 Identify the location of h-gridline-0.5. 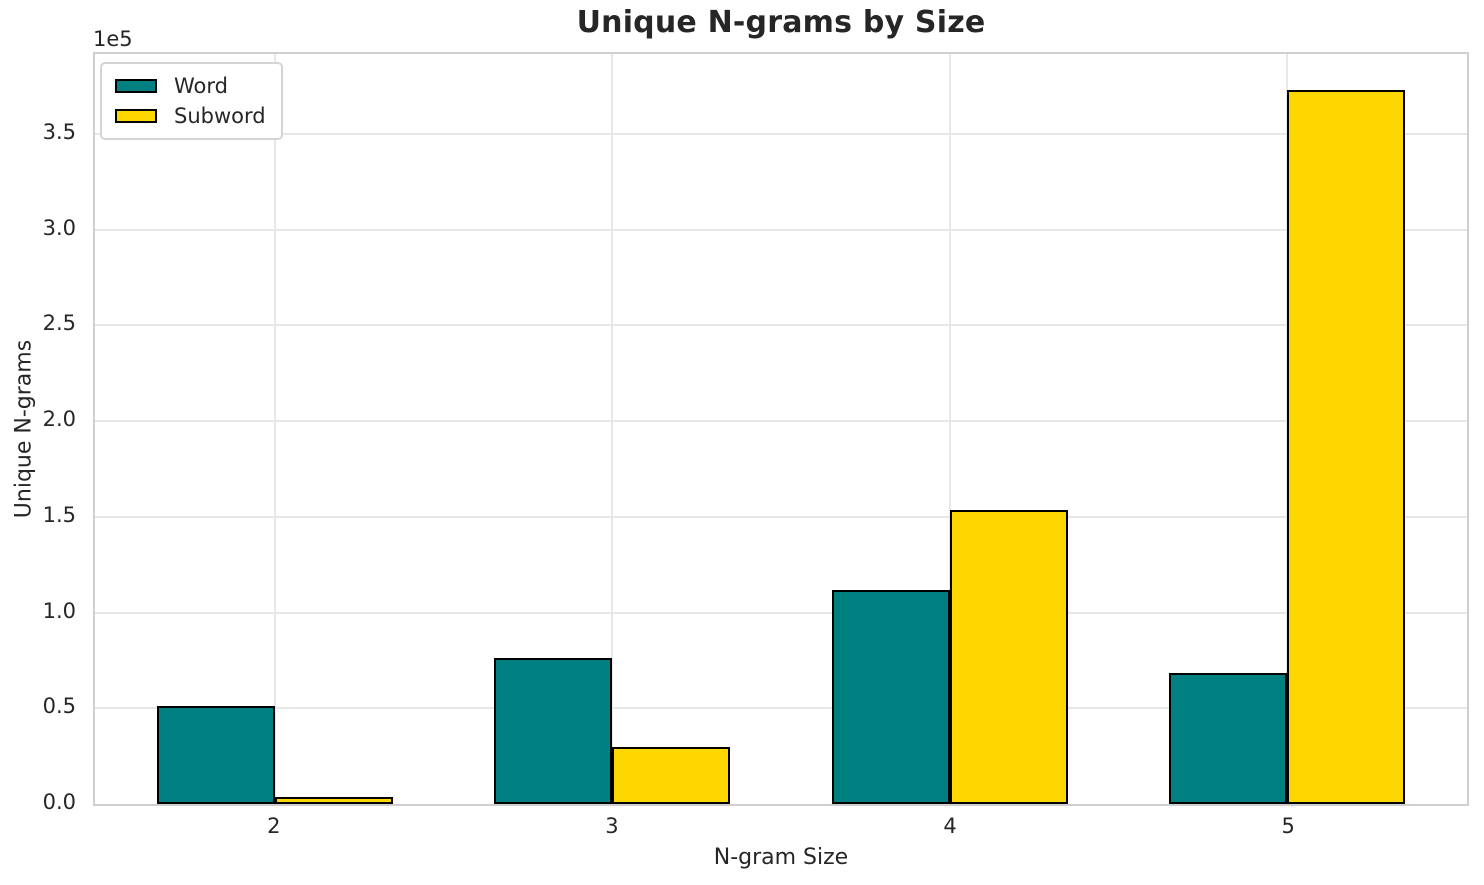
(781, 708).